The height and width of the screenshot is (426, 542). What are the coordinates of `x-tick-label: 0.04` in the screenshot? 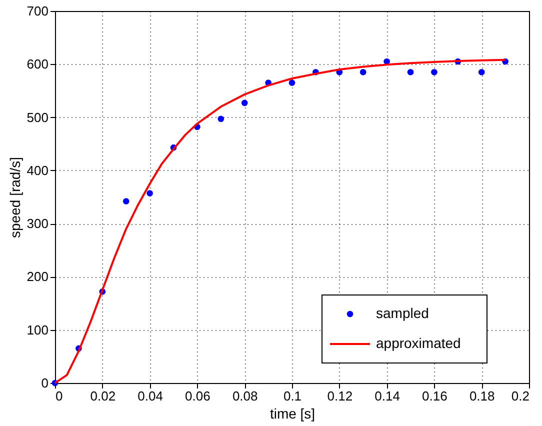 It's located at (150, 396).